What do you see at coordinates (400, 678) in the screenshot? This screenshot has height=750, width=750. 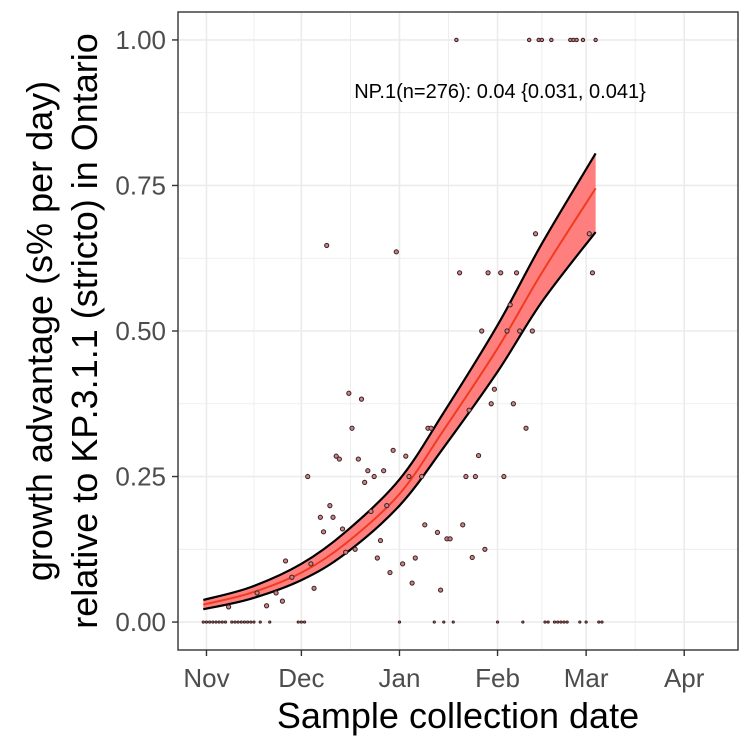 I see `x-tick-label: Jan` at bounding box center [400, 678].